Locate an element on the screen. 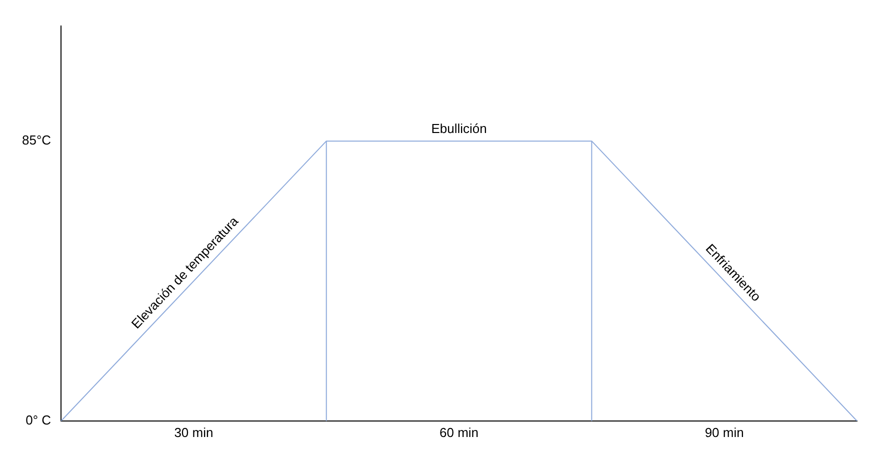 The width and height of the screenshot is (869, 457). annotation: Ebullición is located at coordinates (459, 128).